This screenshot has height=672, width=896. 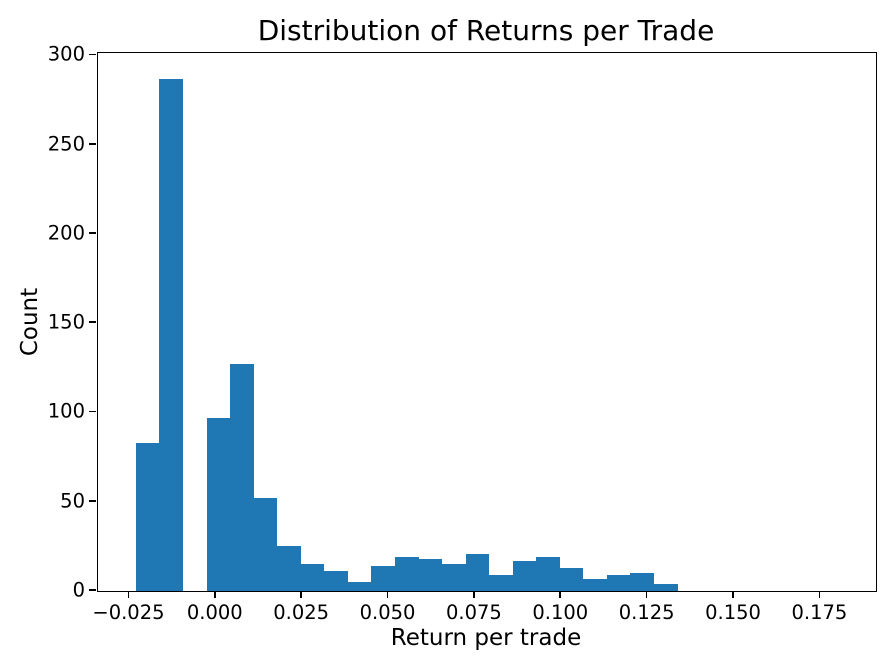 What do you see at coordinates (66, 144) in the screenshot?
I see `y-tick-label: 250` at bounding box center [66, 144].